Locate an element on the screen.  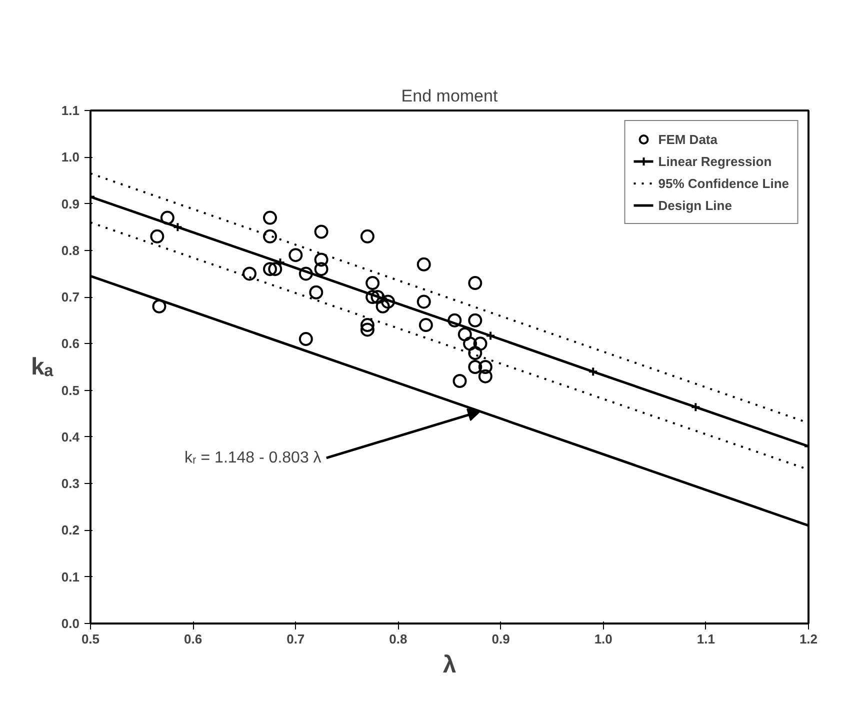
annotation: kᵣ = 1.148 - 0.803 λ is located at coordinates (253, 457).